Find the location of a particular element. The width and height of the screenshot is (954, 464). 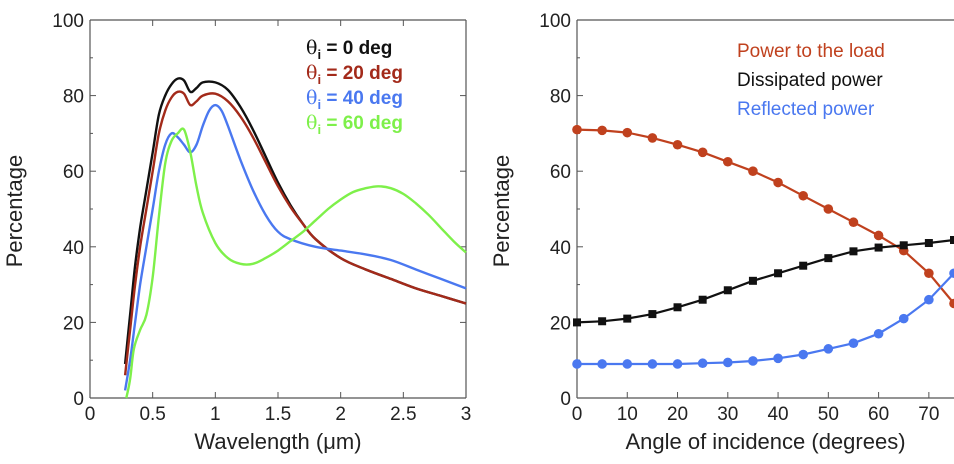

x-tick-label: 10 is located at coordinates (627, 414).